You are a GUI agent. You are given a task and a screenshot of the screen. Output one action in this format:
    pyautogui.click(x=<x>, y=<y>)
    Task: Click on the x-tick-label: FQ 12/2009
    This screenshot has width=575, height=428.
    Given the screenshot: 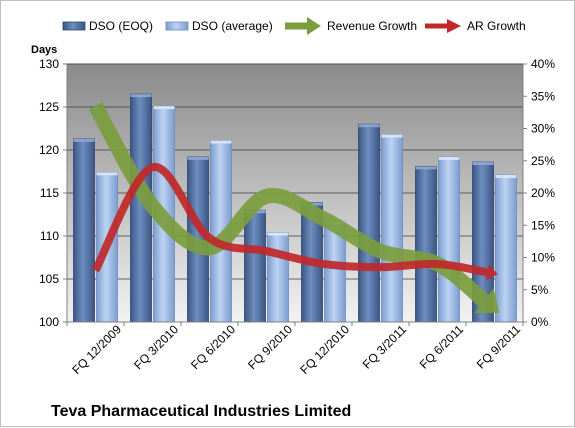 What is the action you would take?
    pyautogui.click(x=96, y=349)
    